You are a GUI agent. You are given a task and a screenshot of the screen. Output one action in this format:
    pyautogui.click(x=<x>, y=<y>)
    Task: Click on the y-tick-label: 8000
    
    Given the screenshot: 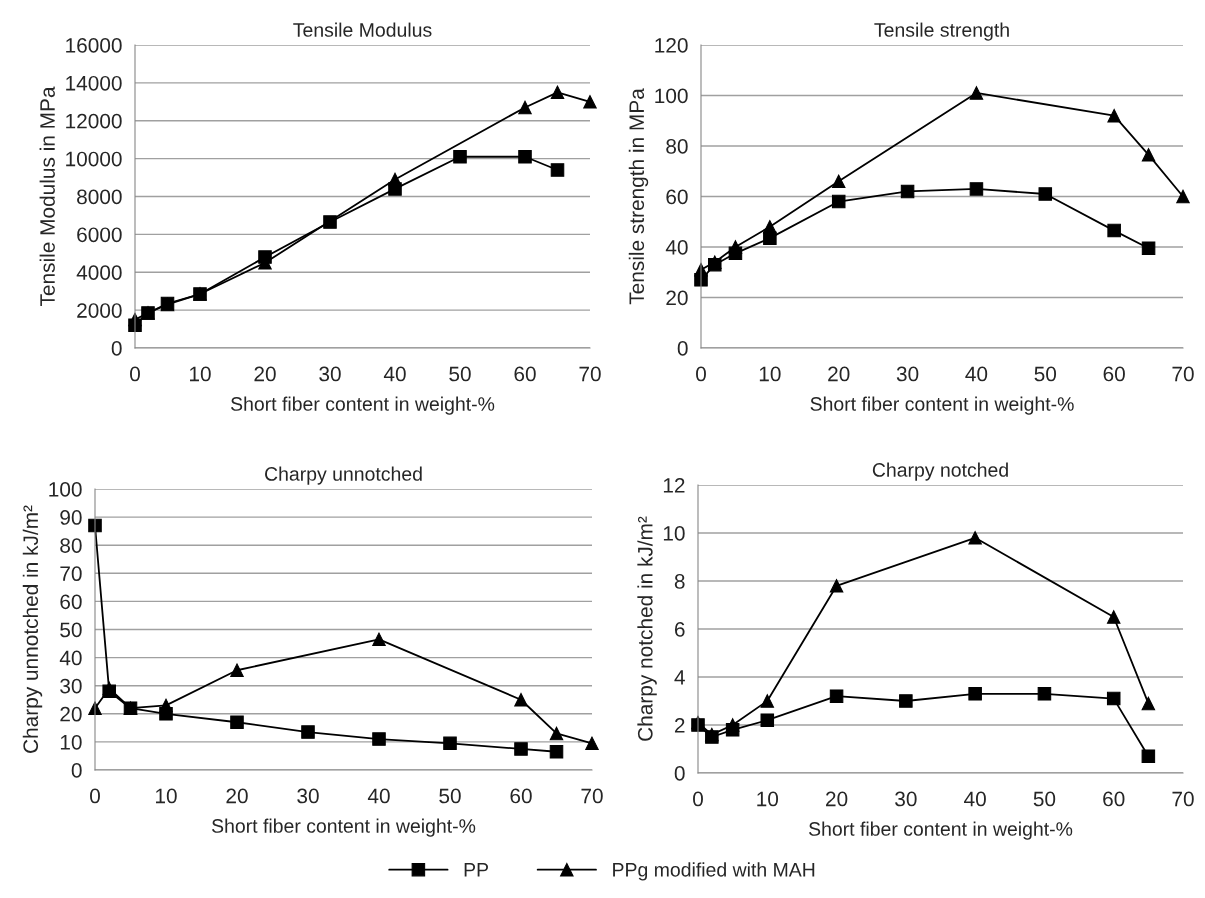 What is the action you would take?
    pyautogui.click(x=99, y=197)
    